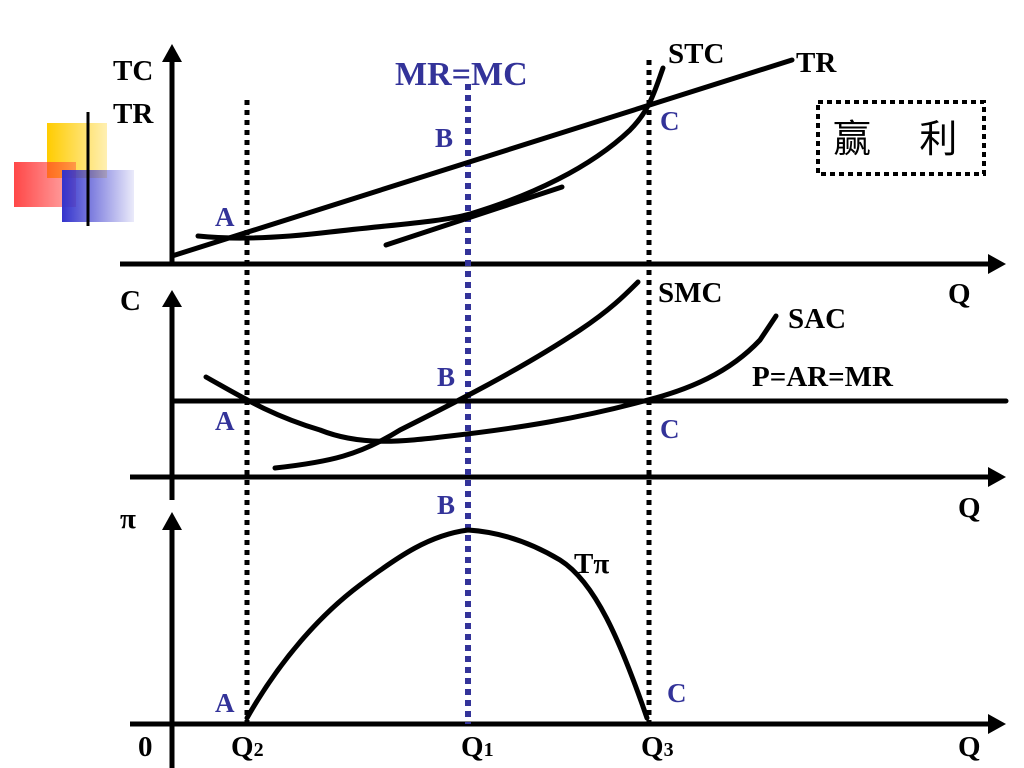 This screenshot has width=1024, height=768. Describe the element at coordinates (430, 153) in the screenshot. I see `stc-curve` at that location.